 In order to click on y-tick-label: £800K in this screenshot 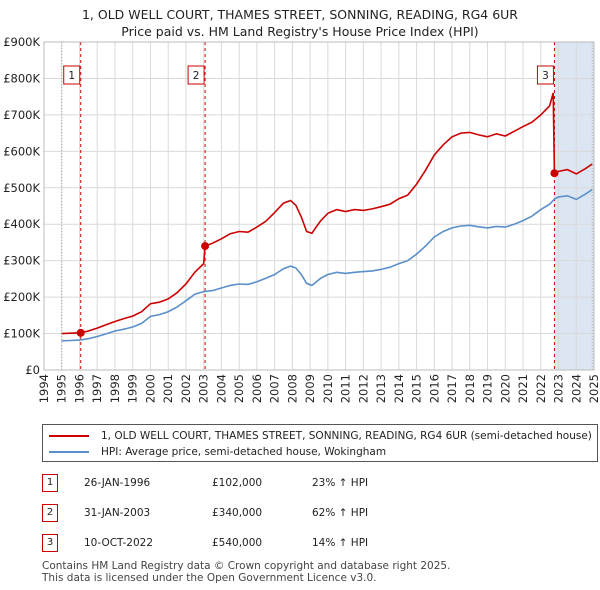, I will do `click(21, 78)`.